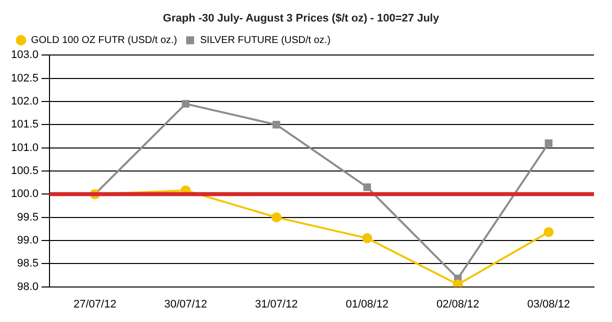 The image size is (612, 322). I want to click on x-tick-label: 01/08/12, so click(367, 304).